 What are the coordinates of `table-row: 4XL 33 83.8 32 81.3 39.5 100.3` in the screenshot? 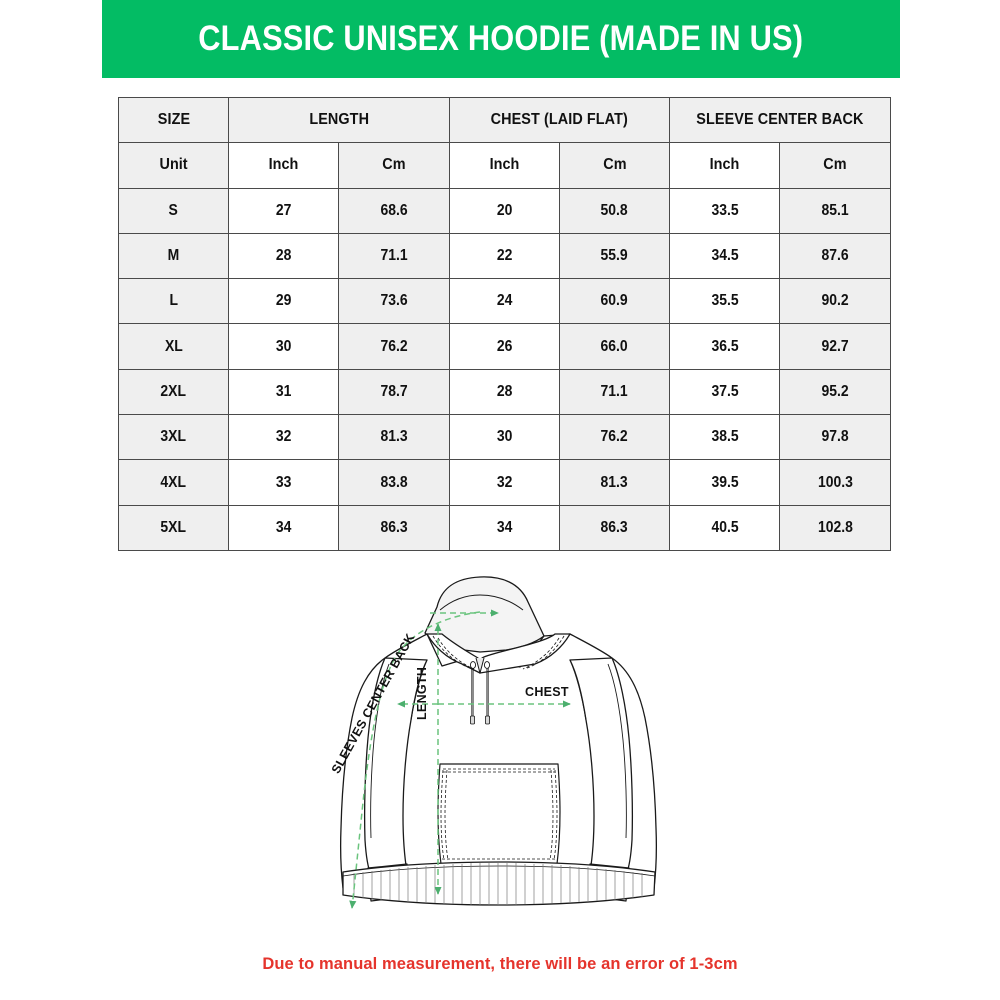 It's located at (504, 482).